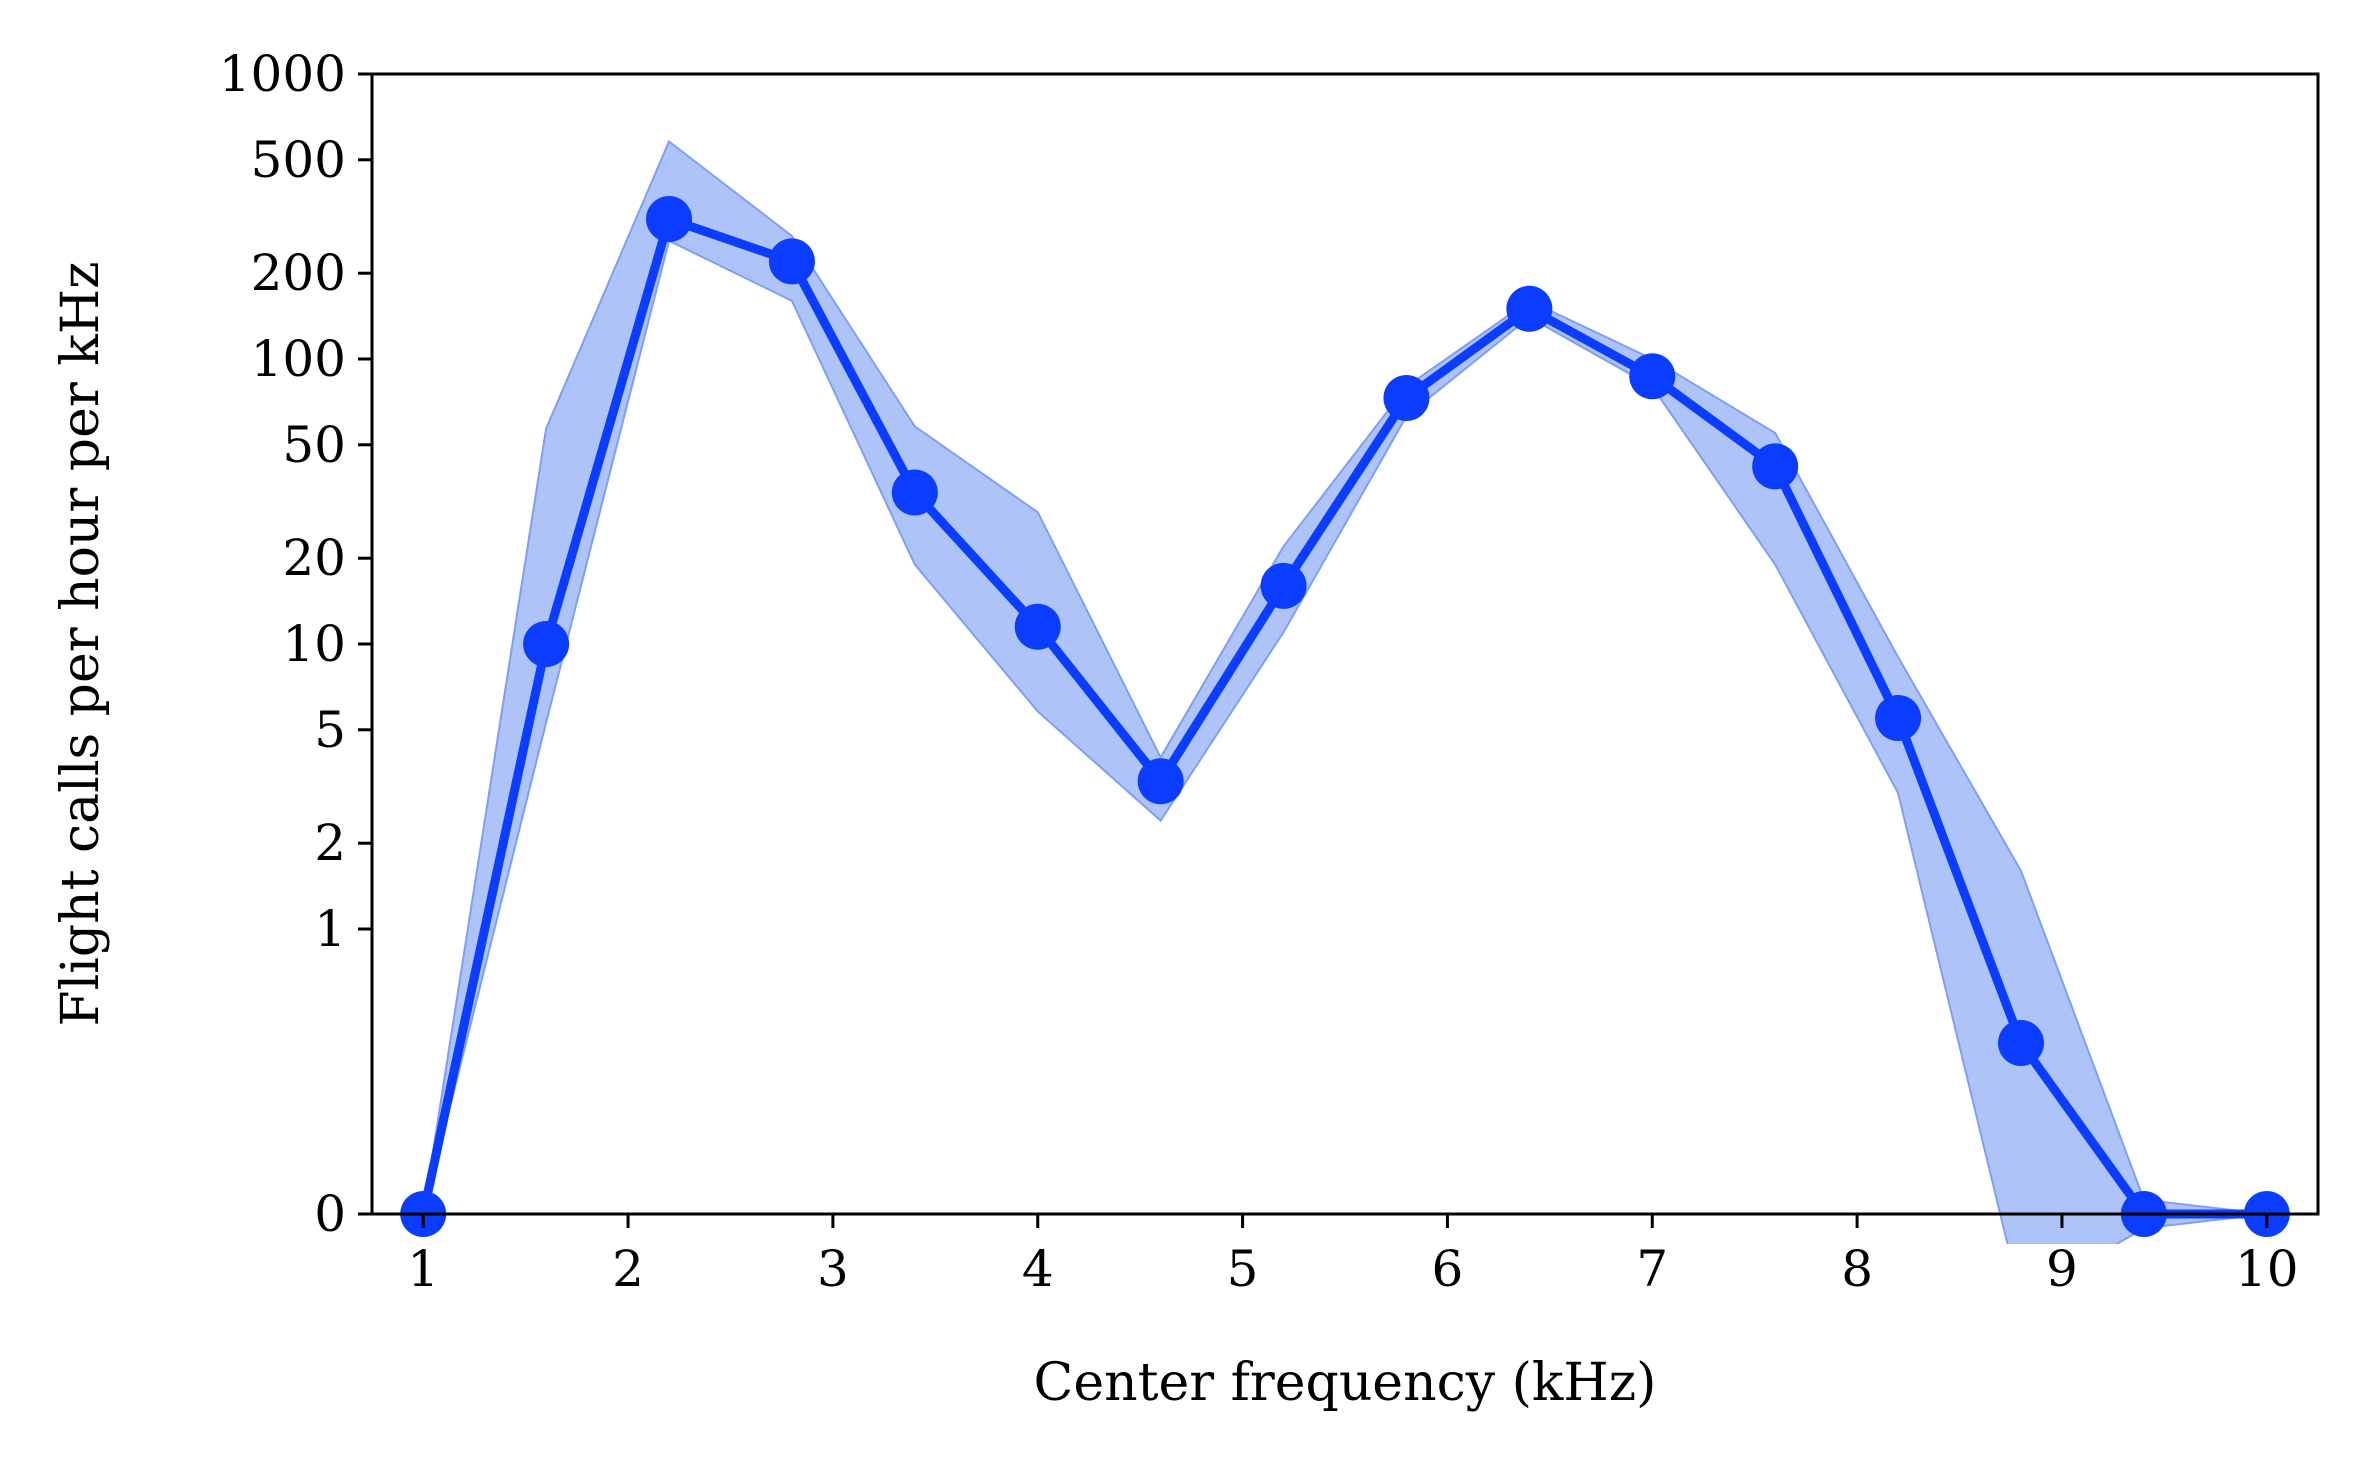 Image resolution: width=2361 pixels, height=1474 pixels. I want to click on x-axis-title: Center frequency (kHz), so click(1345, 1383).